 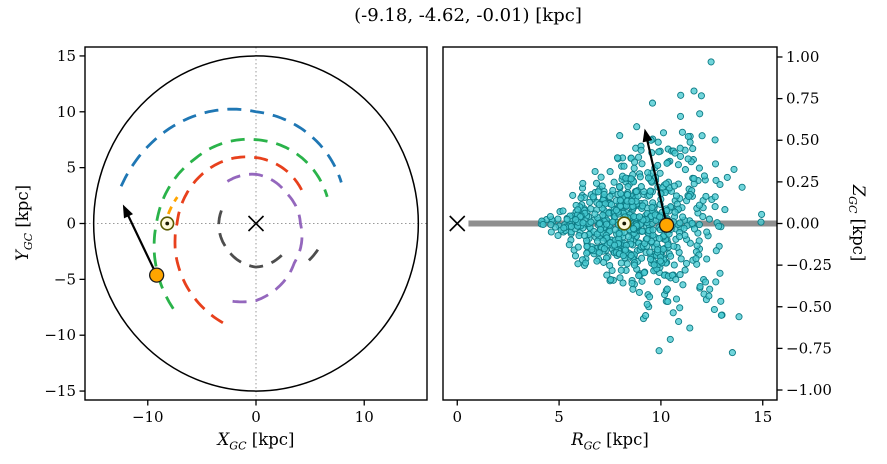 What do you see at coordinates (65, 279) in the screenshot?
I see `svg-text: −5` at bounding box center [65, 279].